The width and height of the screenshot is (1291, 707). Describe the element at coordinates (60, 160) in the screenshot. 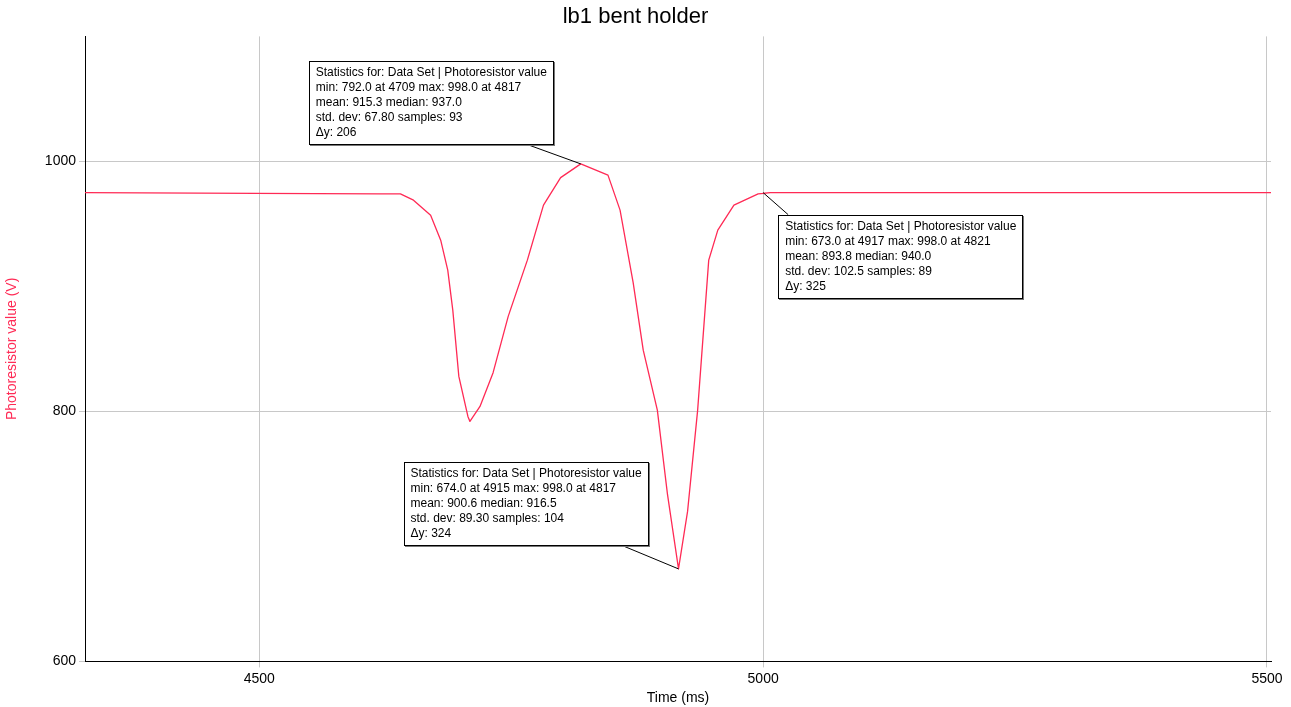

I see `y-tick-label: 1000` at that location.